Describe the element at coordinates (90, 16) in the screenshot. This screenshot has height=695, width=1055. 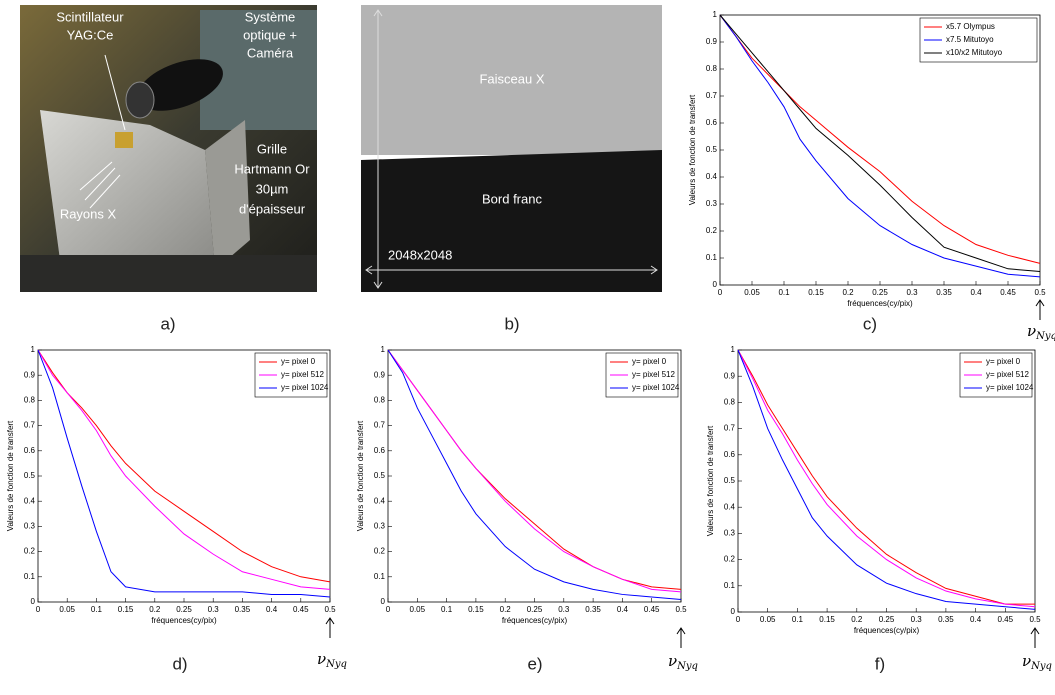
I see `photo-label: Scintillateur` at that location.